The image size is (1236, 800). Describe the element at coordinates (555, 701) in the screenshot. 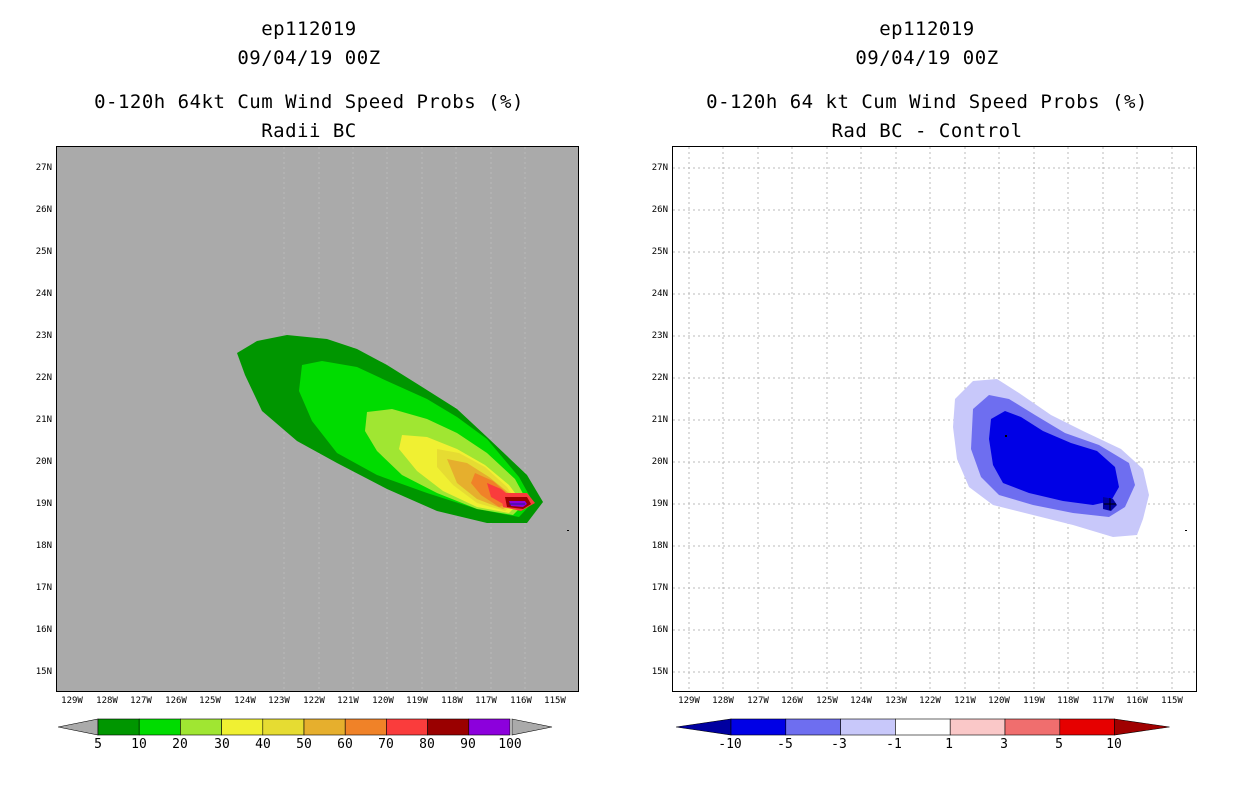

I see `left-lon-label: 115W` at that location.